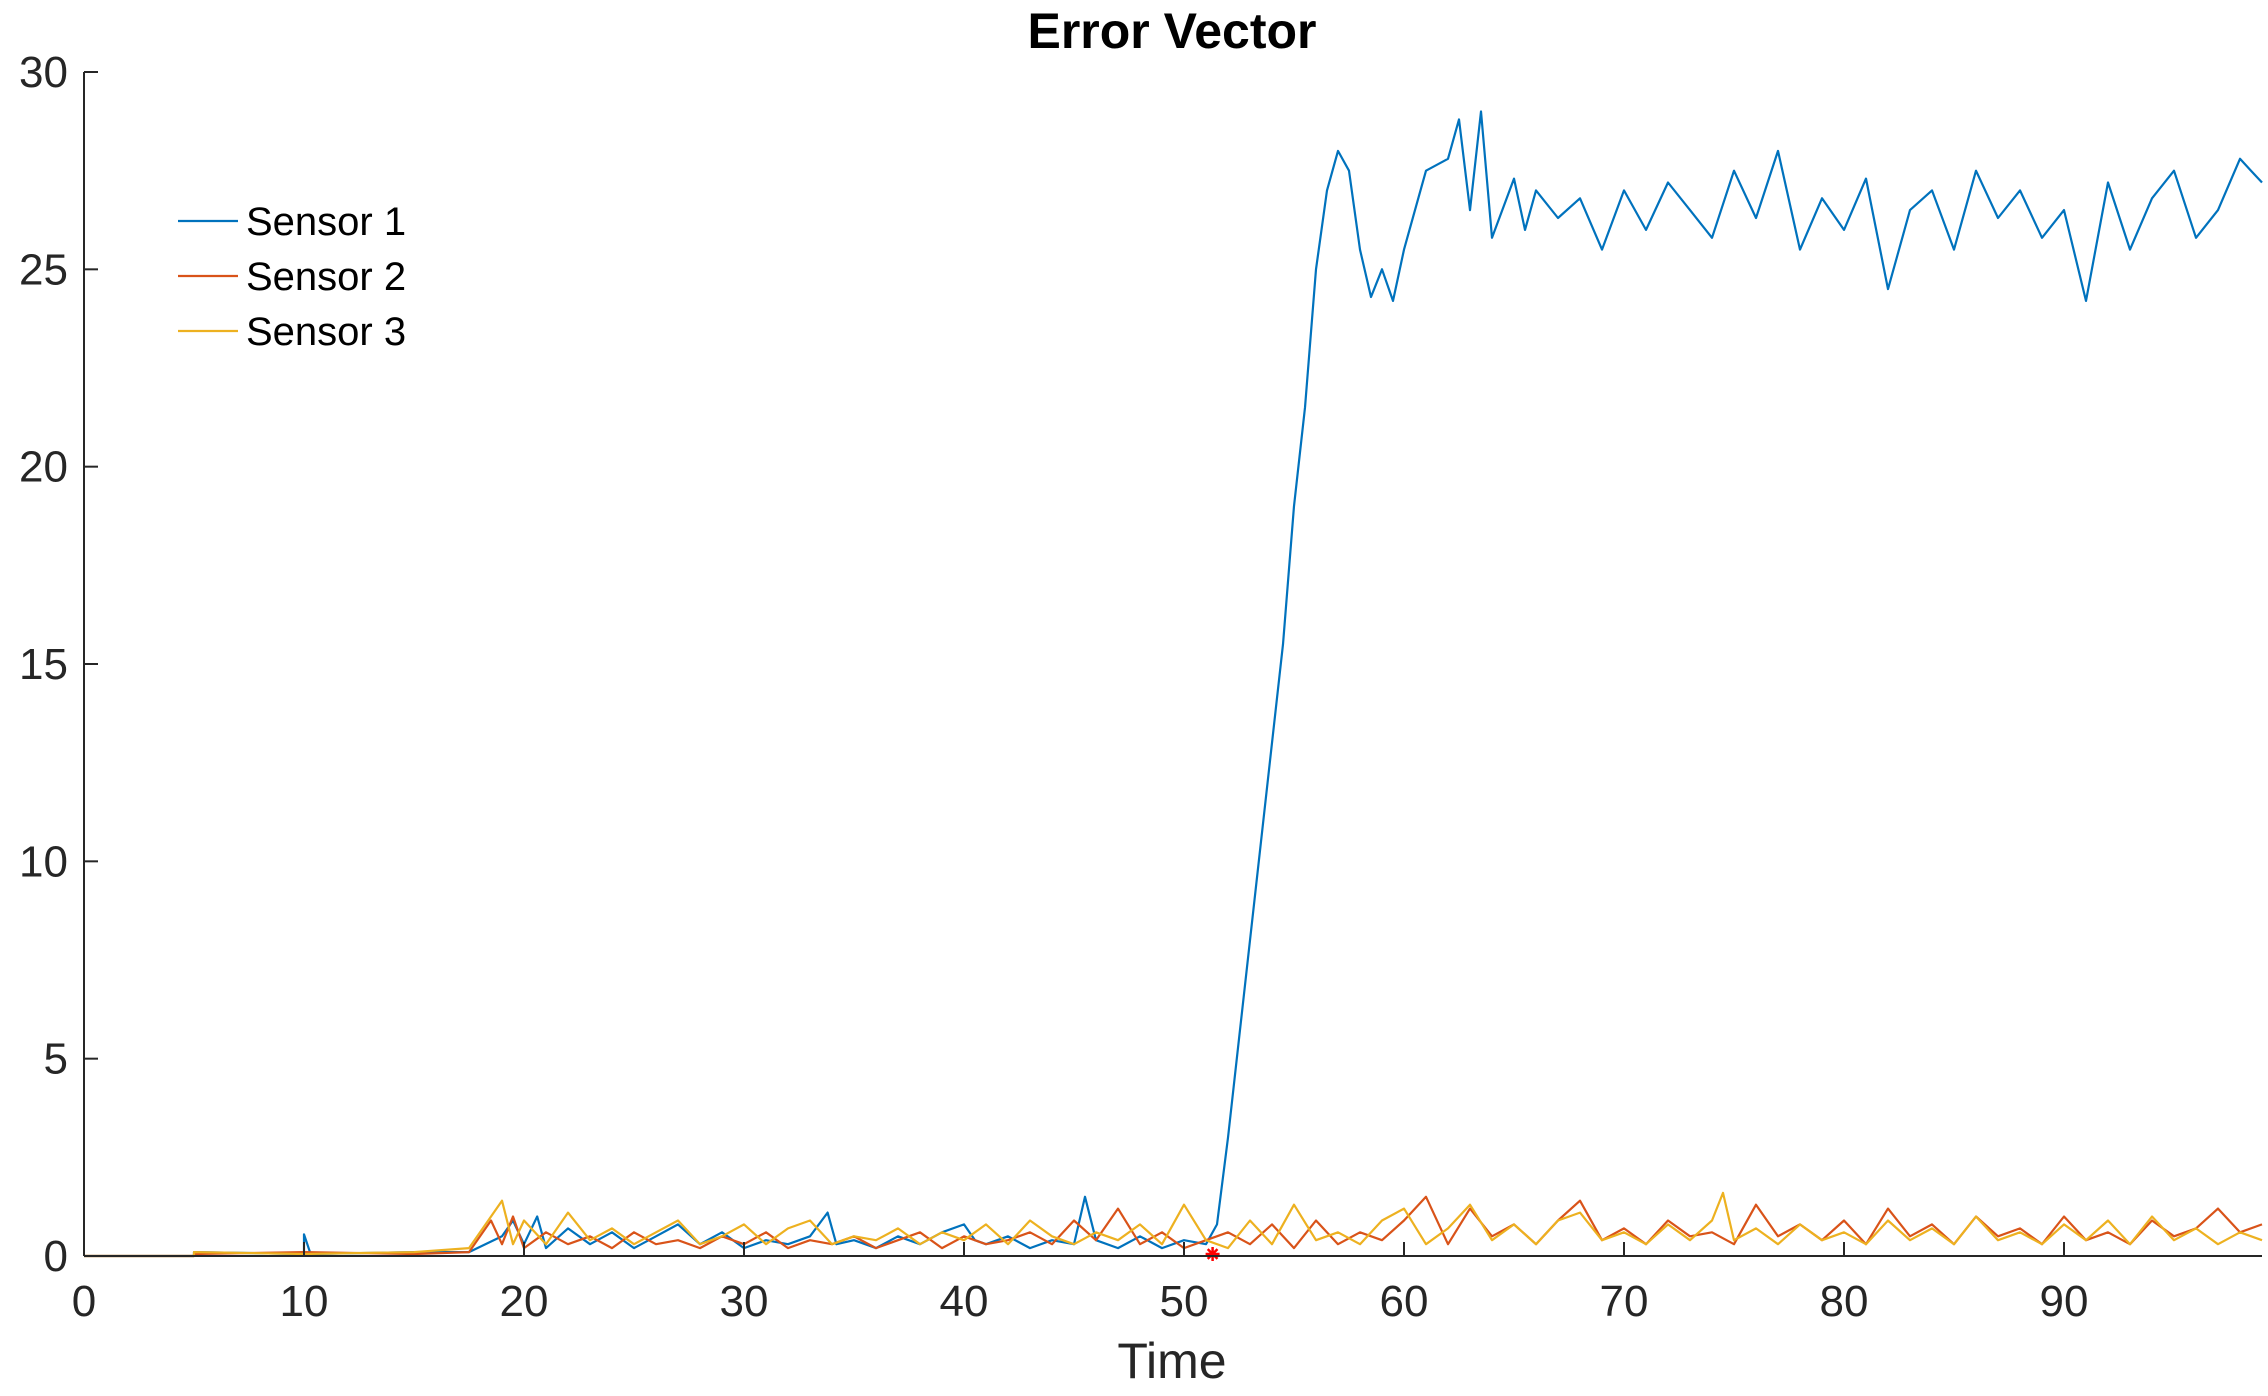  Describe the element at coordinates (43, 664) in the screenshot. I see `y-tick-label: 15` at that location.